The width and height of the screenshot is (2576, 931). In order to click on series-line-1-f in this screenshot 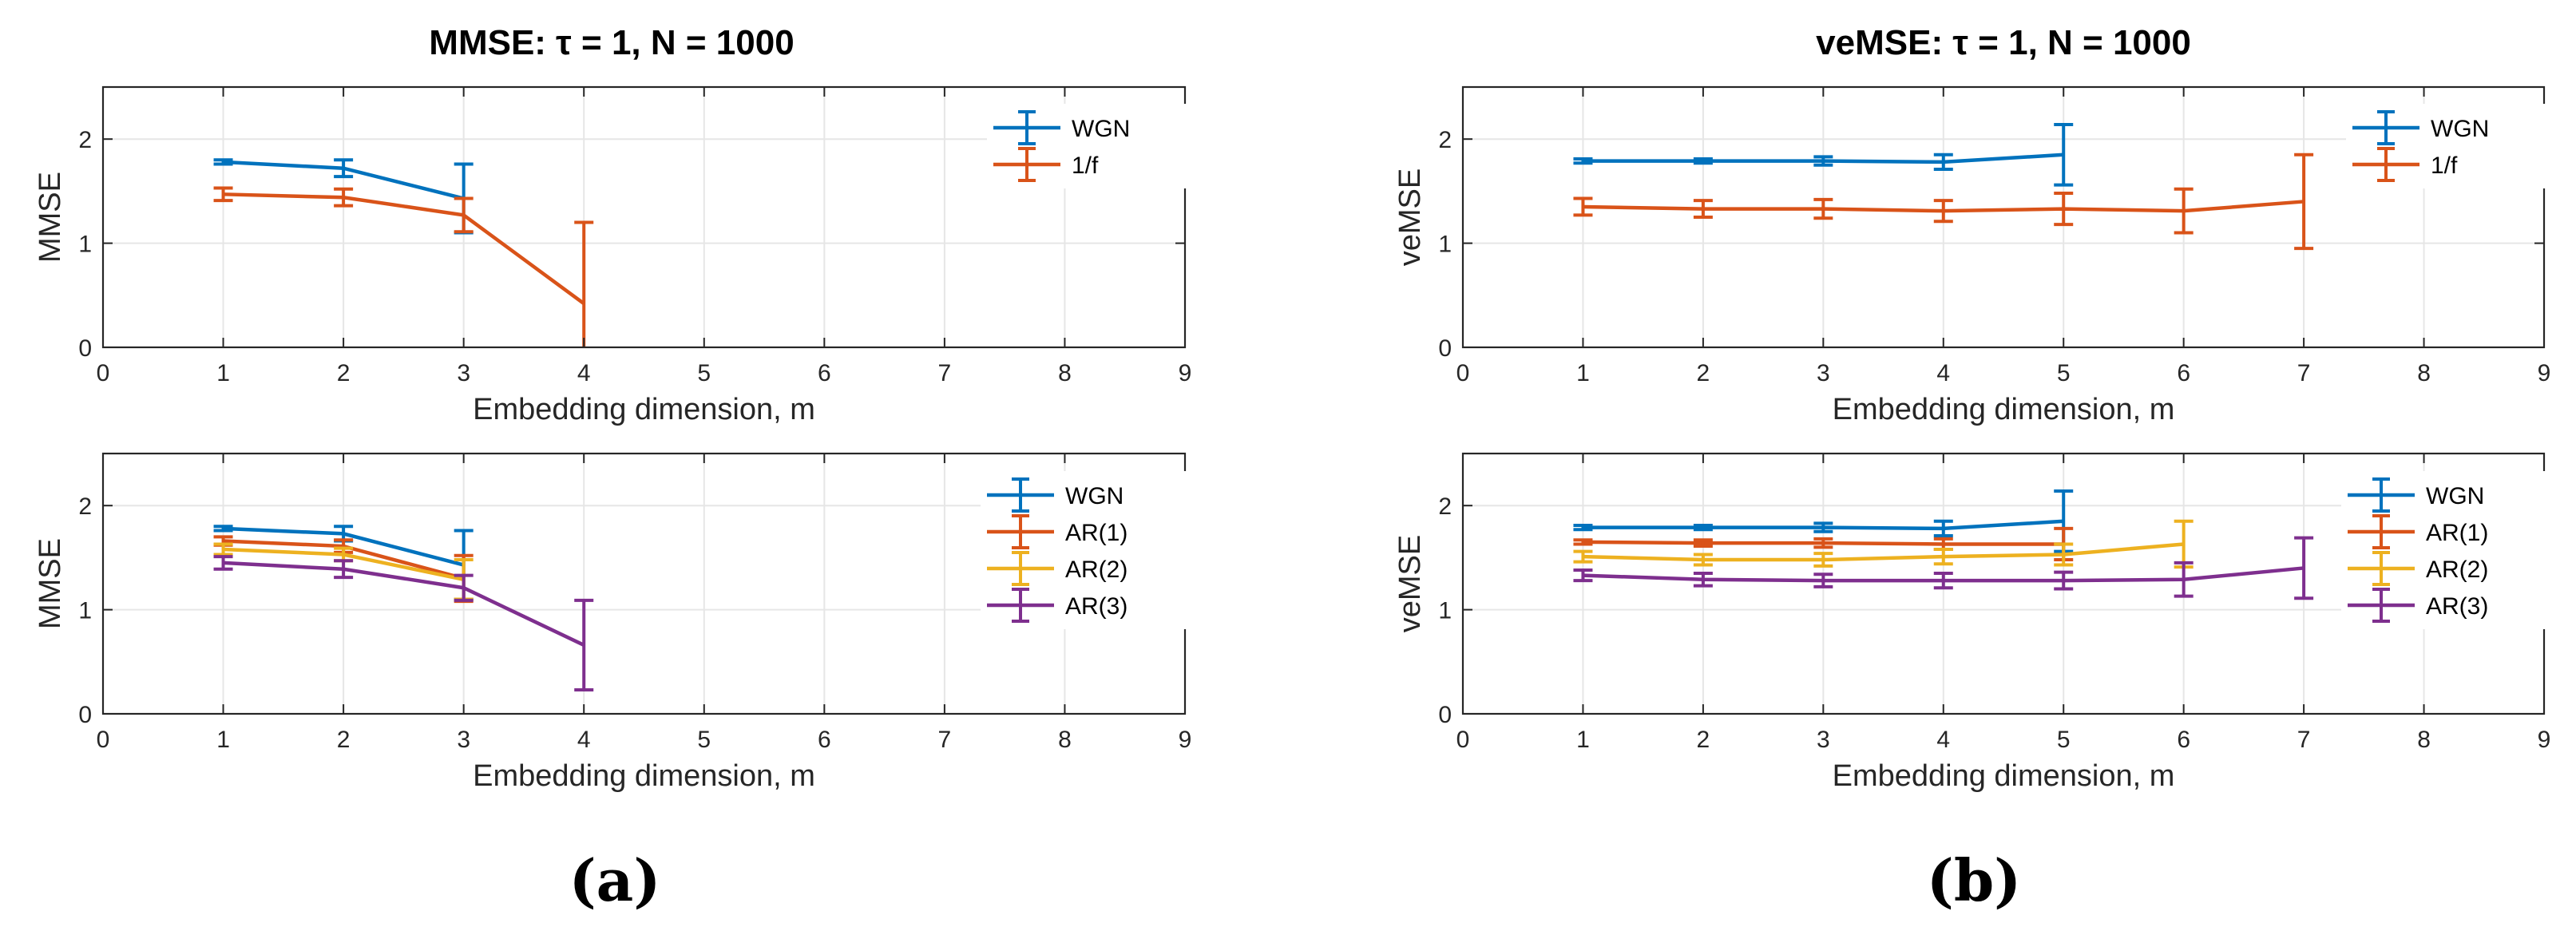, I will do `click(404, 249)`.